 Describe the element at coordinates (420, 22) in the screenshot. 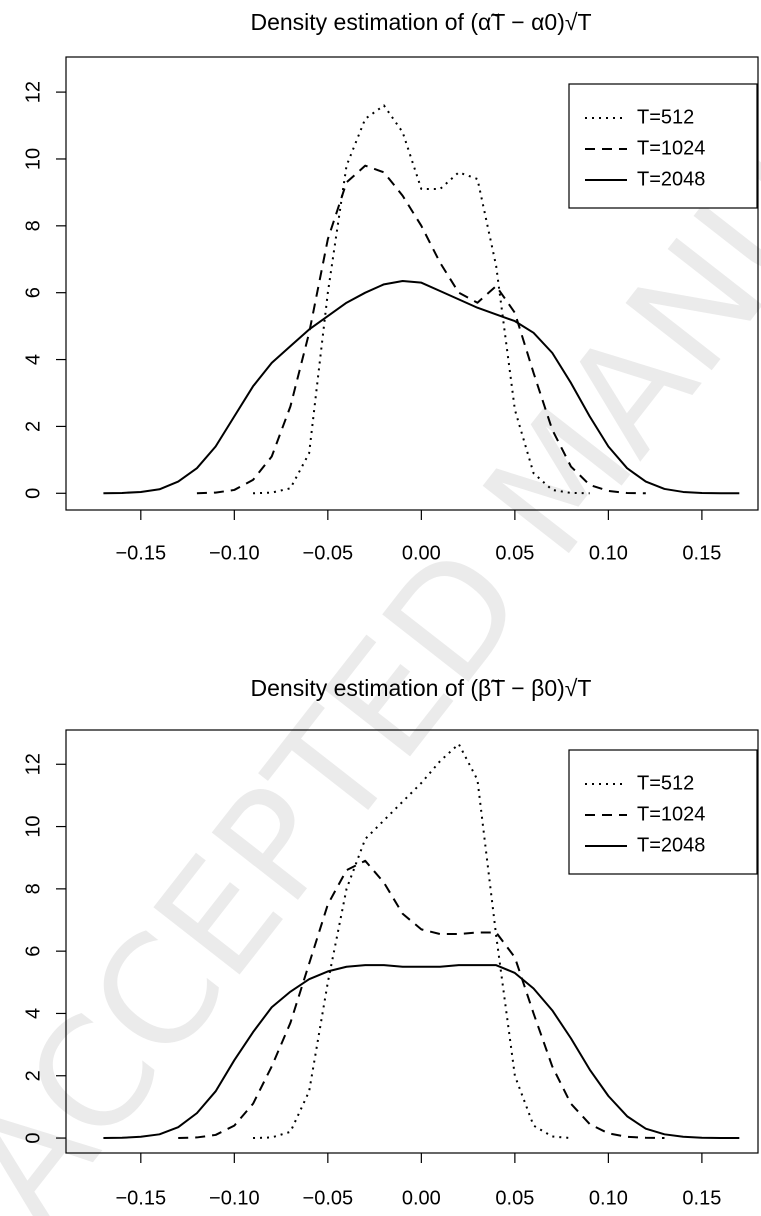

I see `chart-title: Density estimation of (α̃T − α0)√T` at that location.